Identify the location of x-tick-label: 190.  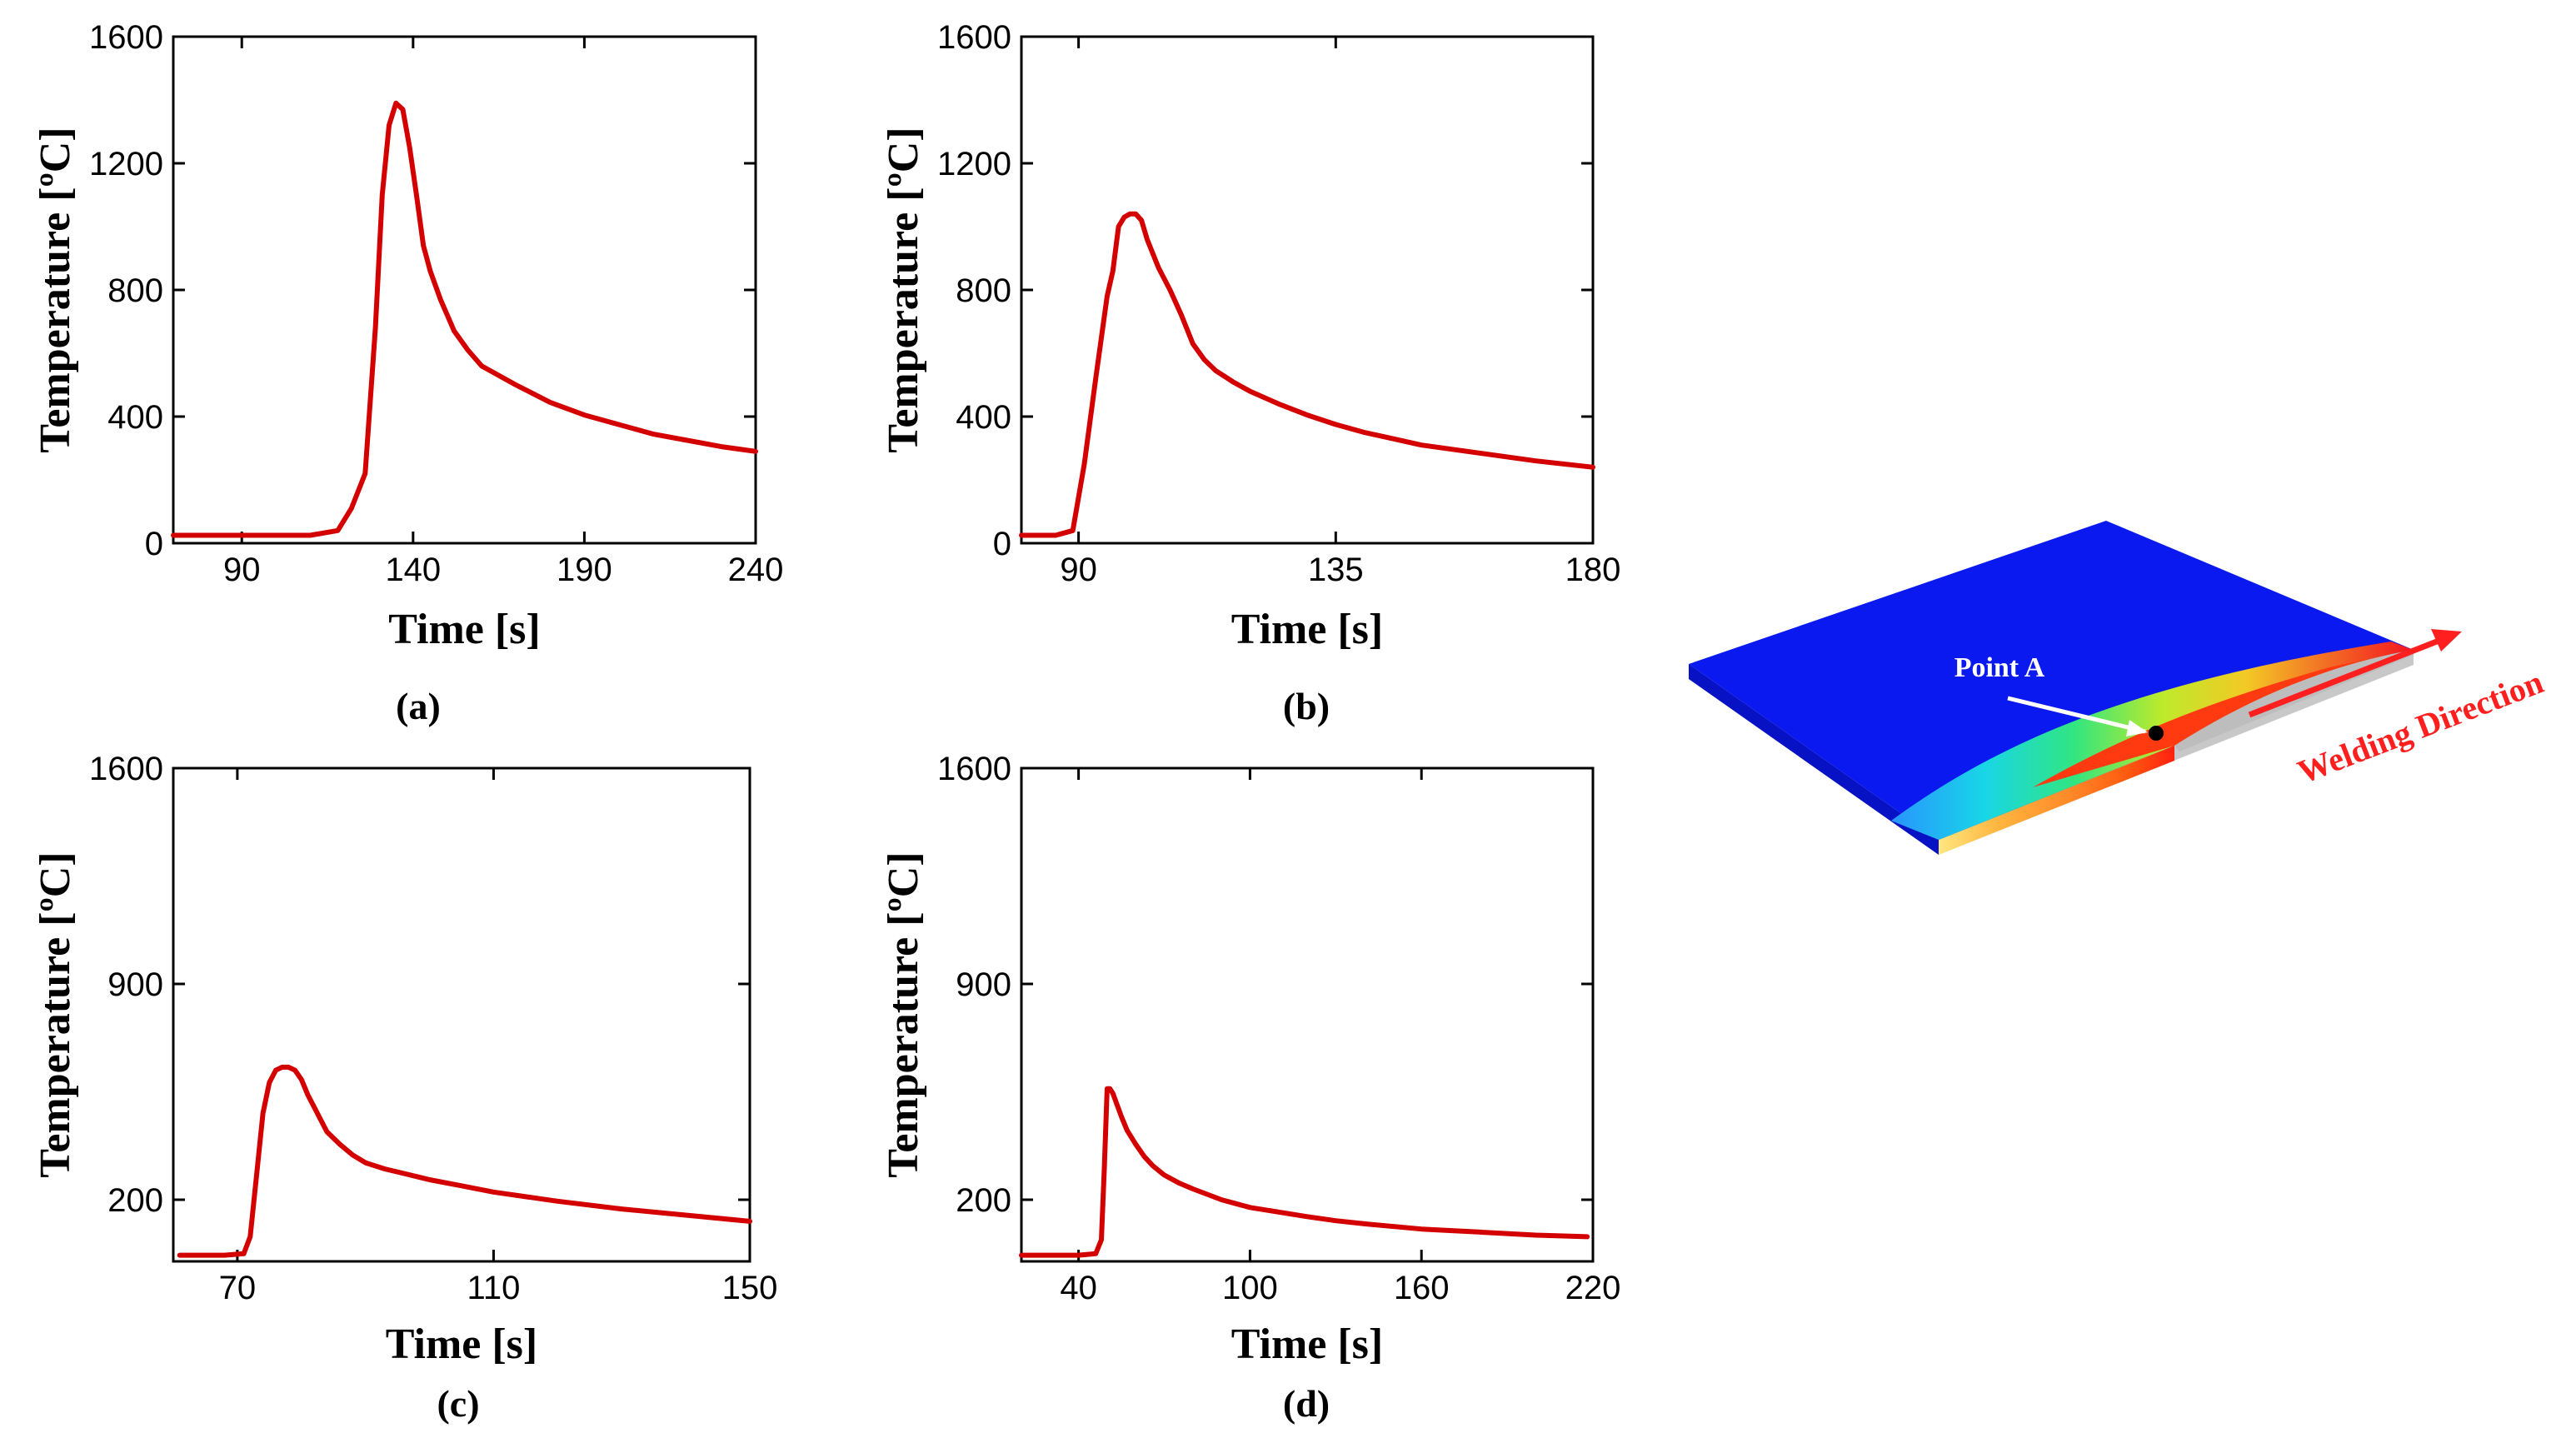
(584, 570).